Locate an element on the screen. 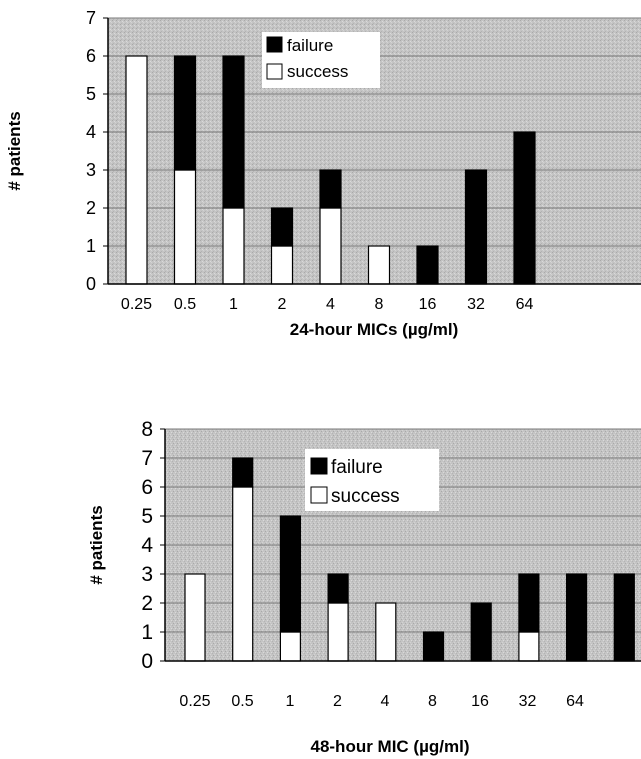 This screenshot has width=641, height=759. x-axis-title: 48-hour MIC (µg/ml) is located at coordinates (389, 746).